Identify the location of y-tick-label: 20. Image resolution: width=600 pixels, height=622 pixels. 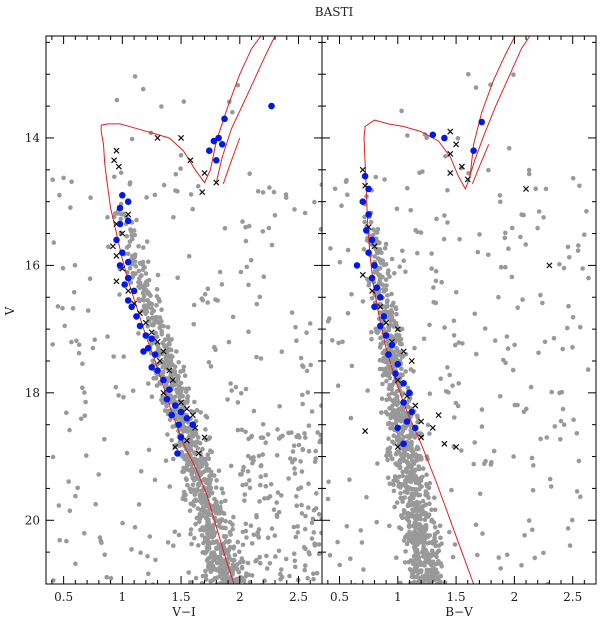
(32, 520).